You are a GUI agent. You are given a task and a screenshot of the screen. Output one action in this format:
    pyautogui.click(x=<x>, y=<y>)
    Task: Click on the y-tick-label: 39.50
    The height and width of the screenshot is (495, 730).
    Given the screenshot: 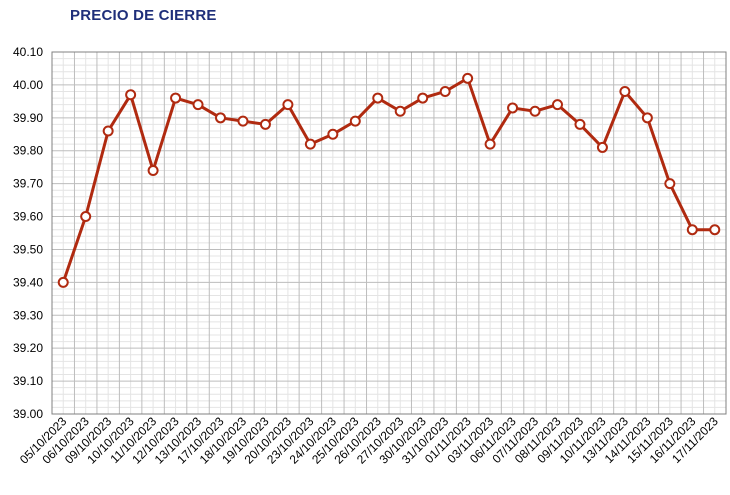 What is the action you would take?
    pyautogui.click(x=28, y=249)
    